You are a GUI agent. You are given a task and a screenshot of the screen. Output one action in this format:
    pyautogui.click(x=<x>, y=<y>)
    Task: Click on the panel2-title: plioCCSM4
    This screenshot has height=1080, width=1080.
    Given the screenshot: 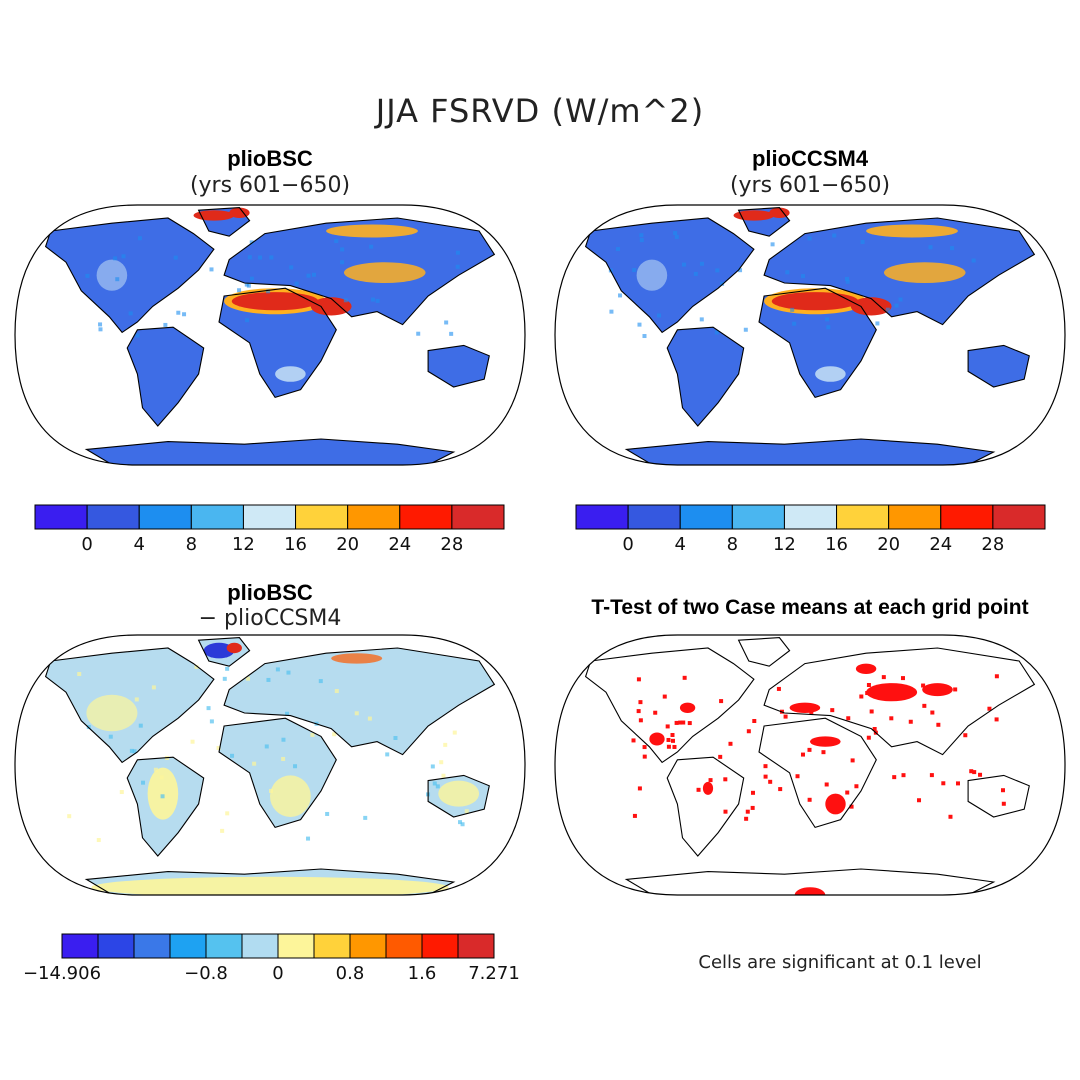 What is the action you would take?
    pyautogui.click(x=810, y=158)
    